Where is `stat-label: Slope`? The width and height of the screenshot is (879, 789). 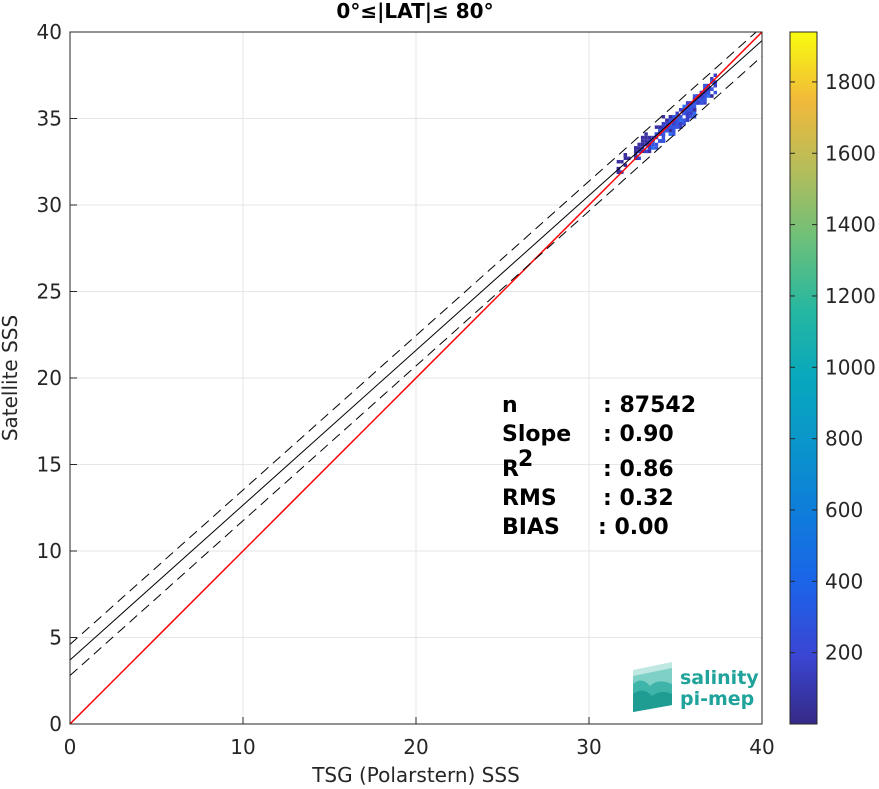
stat-label: Slope is located at coordinates (536, 434).